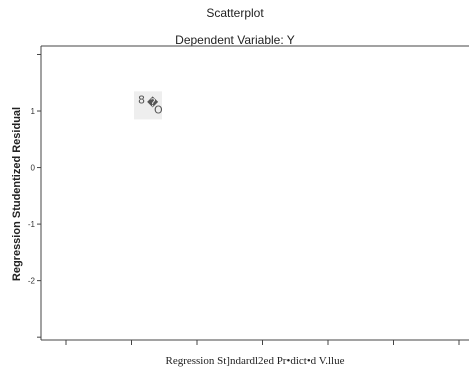 Image resolution: width=470 pixels, height=367 pixels. Describe the element at coordinates (32, 281) in the screenshot. I see `y-tick-label: -2` at that location.